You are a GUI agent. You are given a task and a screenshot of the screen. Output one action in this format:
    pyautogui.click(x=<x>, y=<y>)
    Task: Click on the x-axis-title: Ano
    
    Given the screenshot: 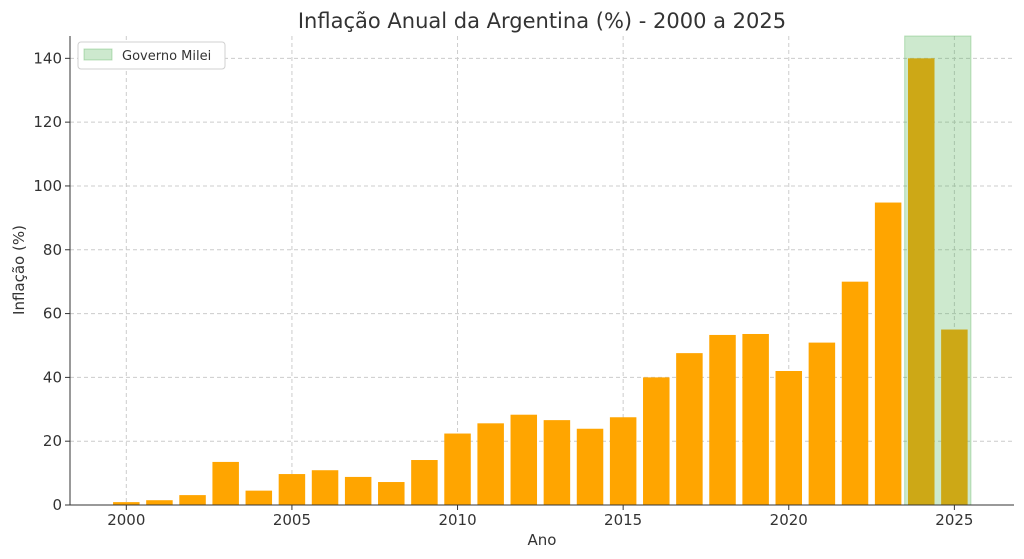 What is the action you would take?
    pyautogui.click(x=542, y=540)
    